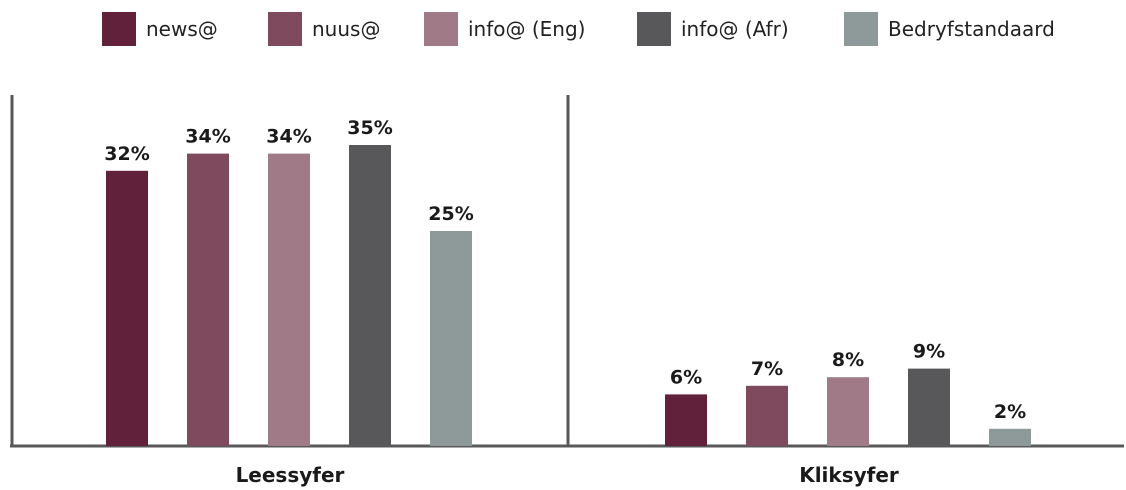 Image resolution: width=1126 pixels, height=490 pixels. Describe the element at coordinates (441, 29) in the screenshot. I see `legend-swatch-info-eng` at that location.